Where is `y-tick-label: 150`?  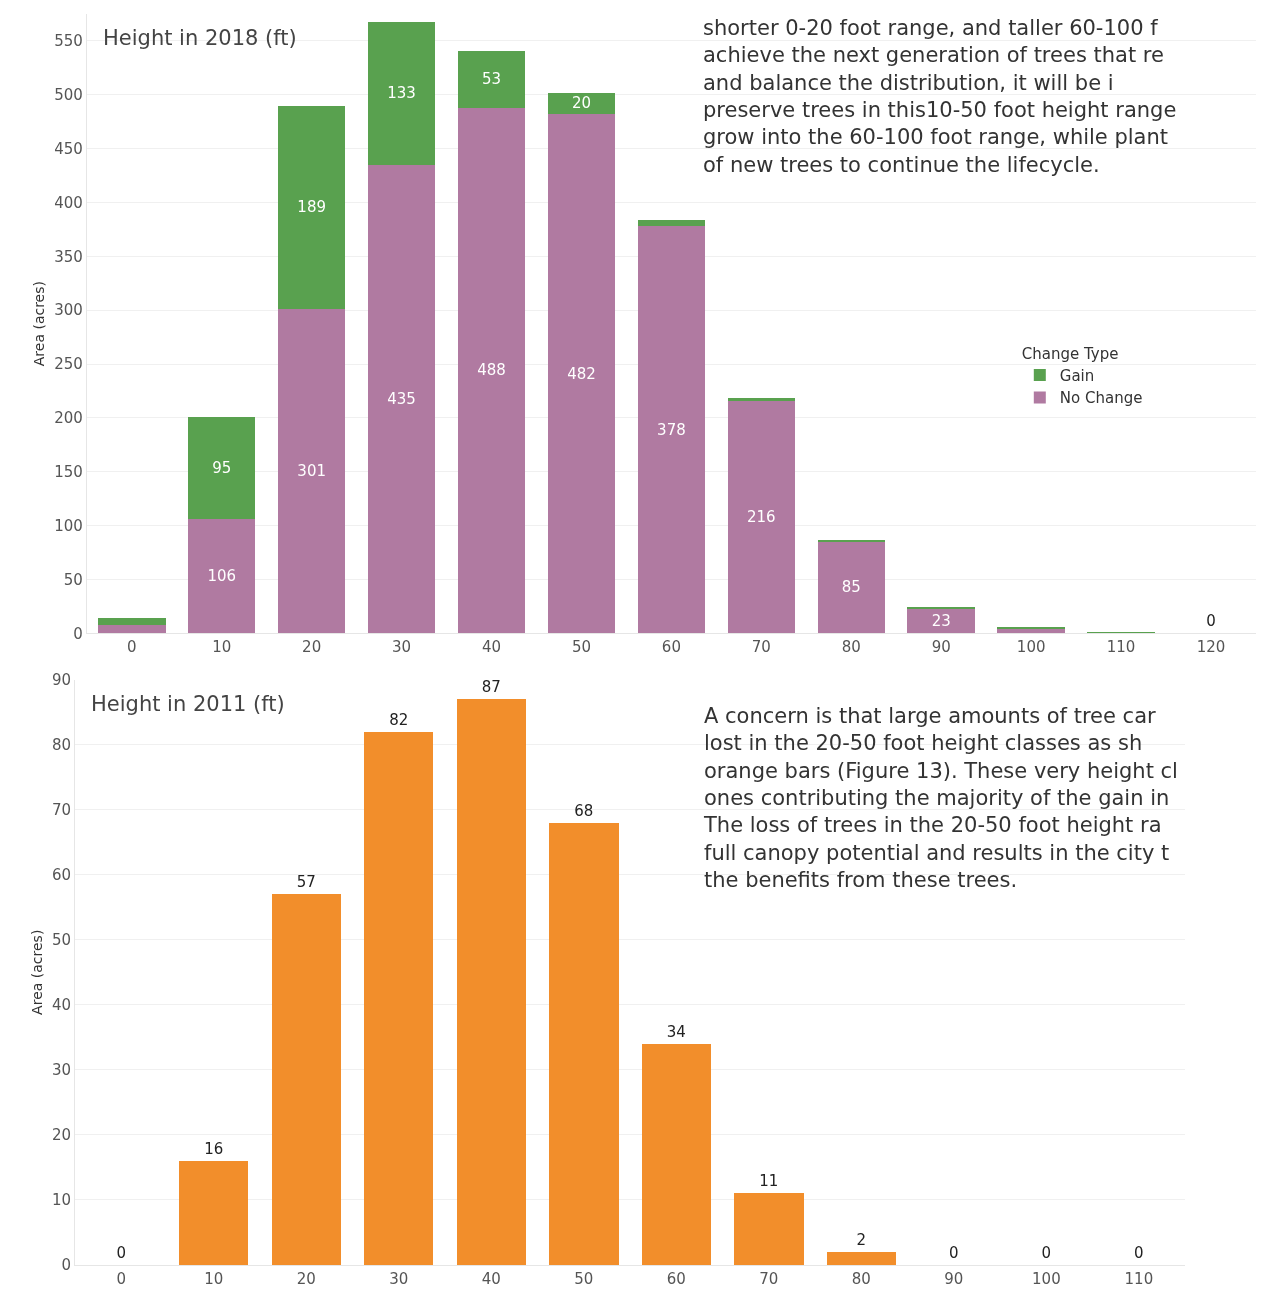 y-tick-label: 150 is located at coordinates (68, 471).